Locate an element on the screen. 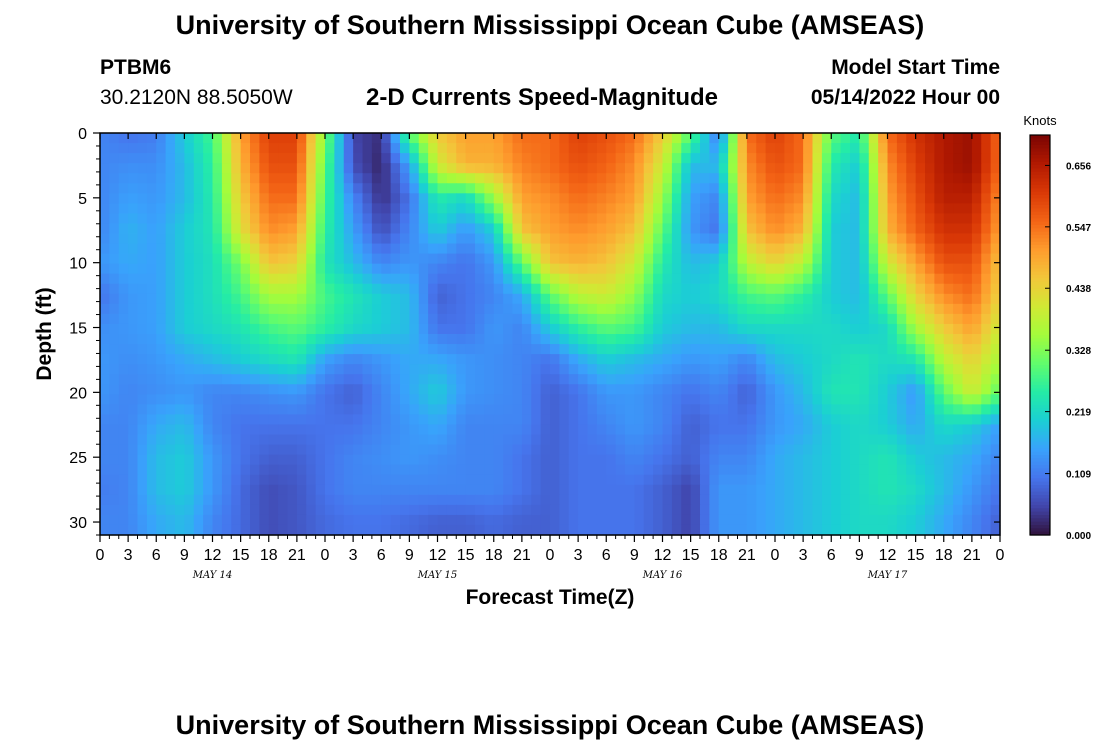 This screenshot has height=750, width=1100. y-tick-label: 10 is located at coordinates (78, 264).